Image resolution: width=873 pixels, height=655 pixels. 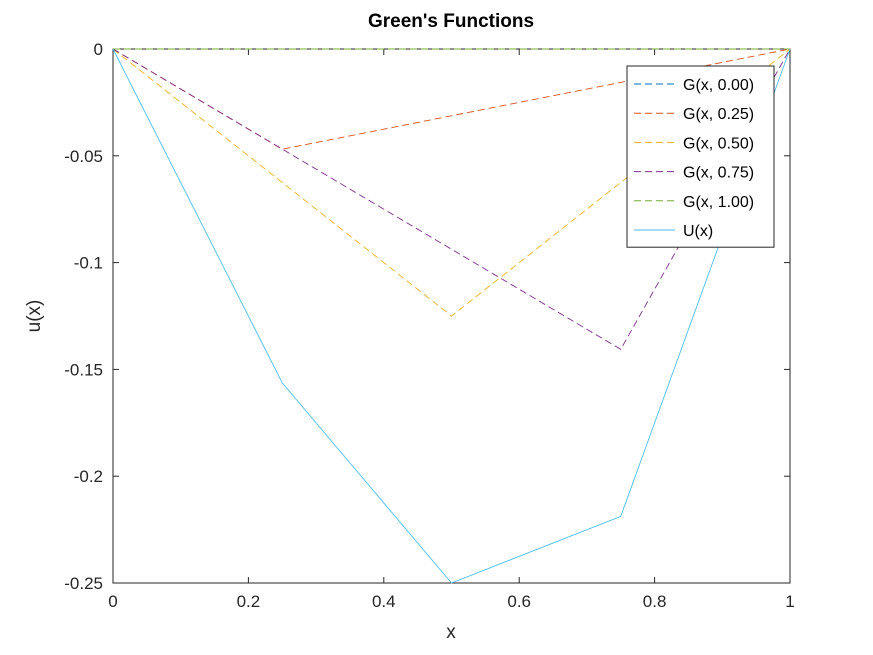 I want to click on x-tick-label: 0.4, so click(x=384, y=601).